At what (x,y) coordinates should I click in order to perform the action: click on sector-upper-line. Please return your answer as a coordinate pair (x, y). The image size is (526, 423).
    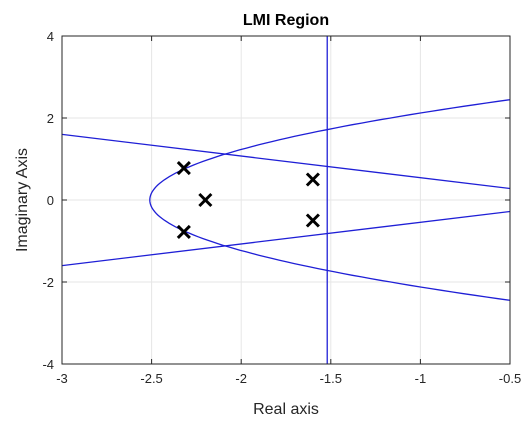
    Looking at the image, I should click on (286, 161).